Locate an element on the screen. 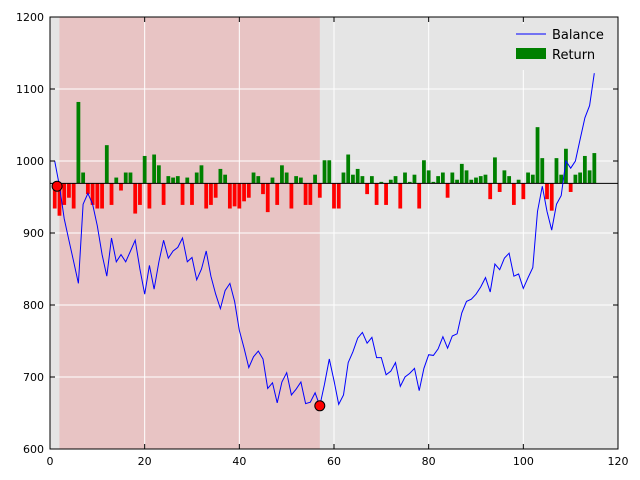 The height and width of the screenshot is (480, 640). y-tick-label: 800 is located at coordinates (33, 305).